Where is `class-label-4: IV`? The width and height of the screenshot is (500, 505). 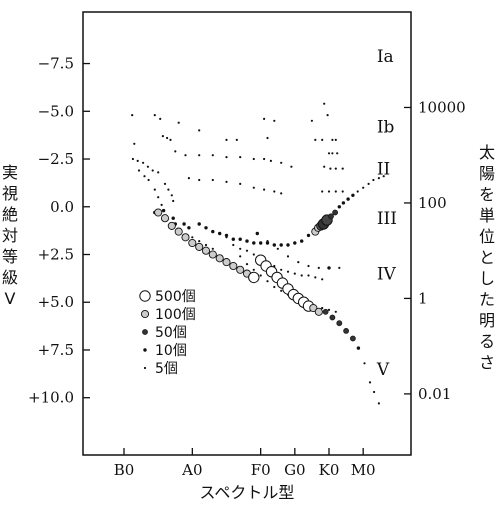
class-label-4: IV is located at coordinates (387, 275).